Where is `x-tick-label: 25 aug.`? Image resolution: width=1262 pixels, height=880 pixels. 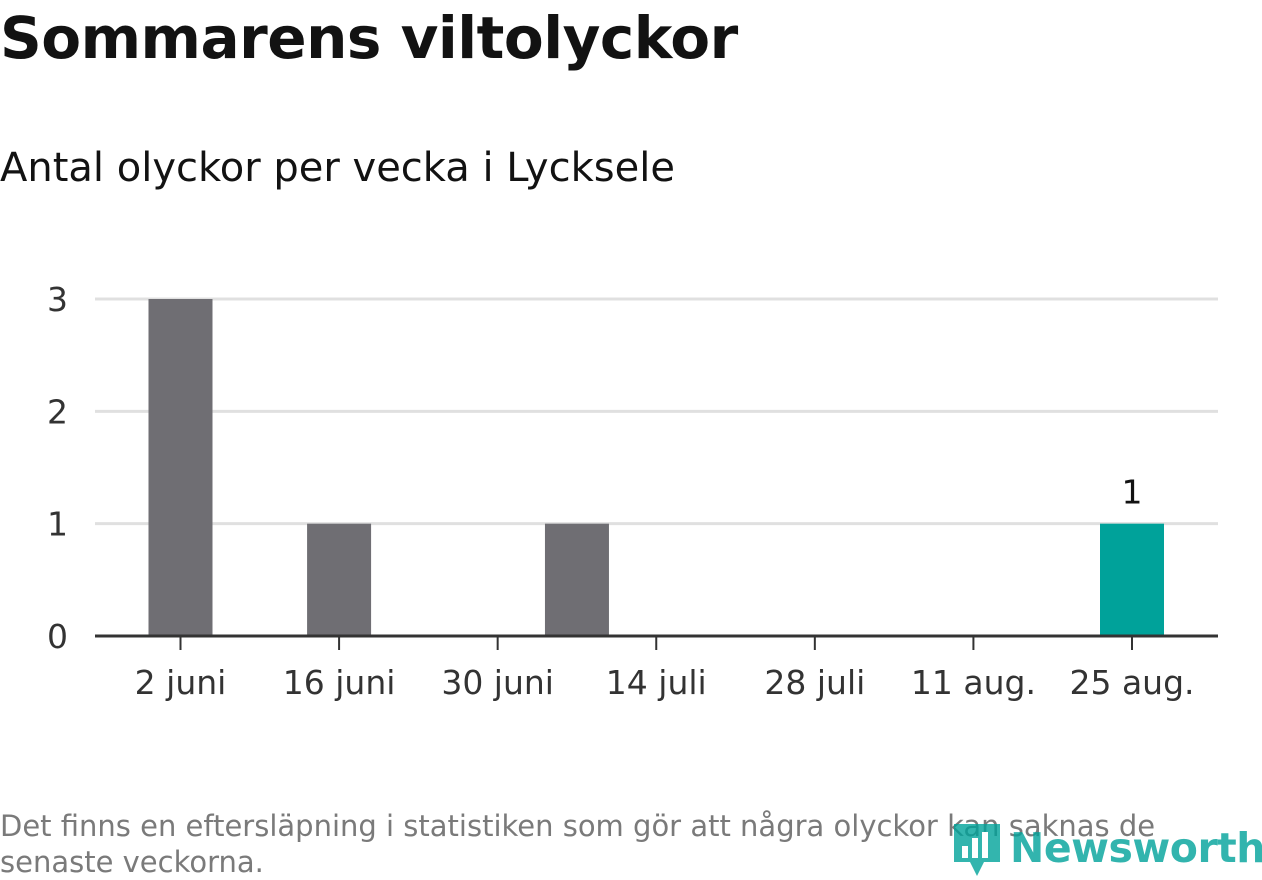
x-tick-label: 25 aug. is located at coordinates (1131, 682).